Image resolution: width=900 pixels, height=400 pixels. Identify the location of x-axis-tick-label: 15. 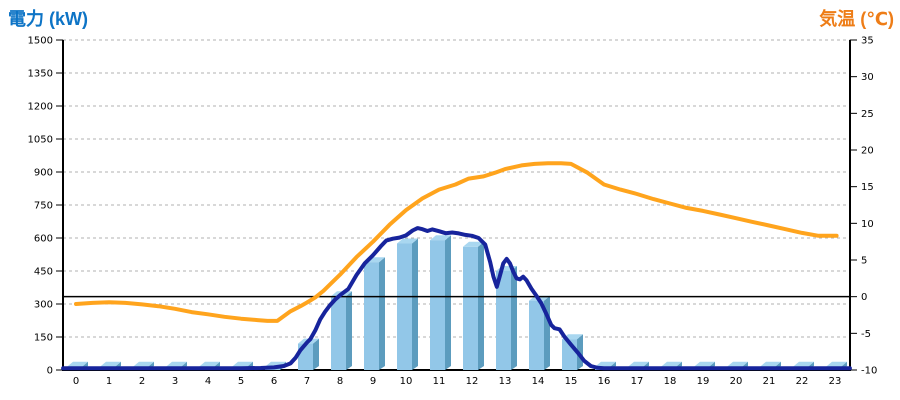
(571, 381).